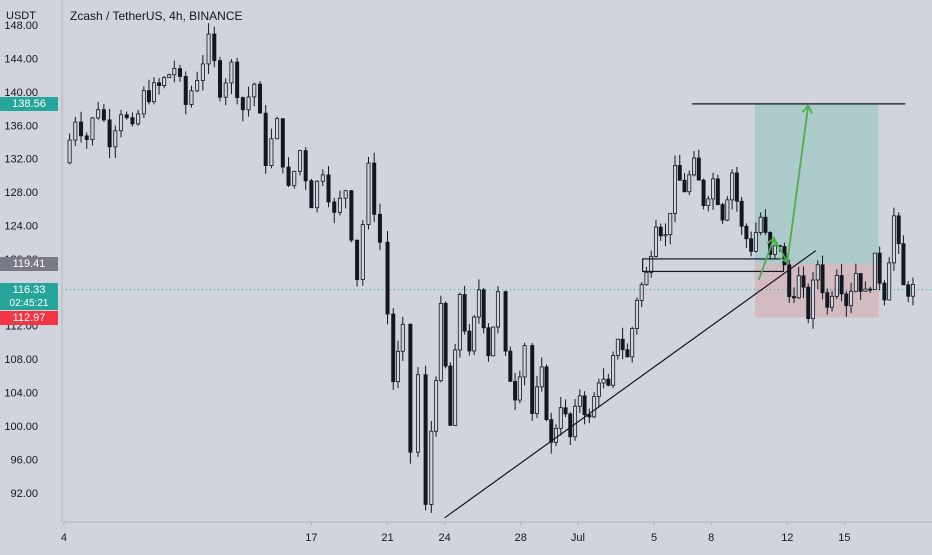 The width and height of the screenshot is (932, 555). I want to click on current-price-tag: 116.33, so click(29, 289).